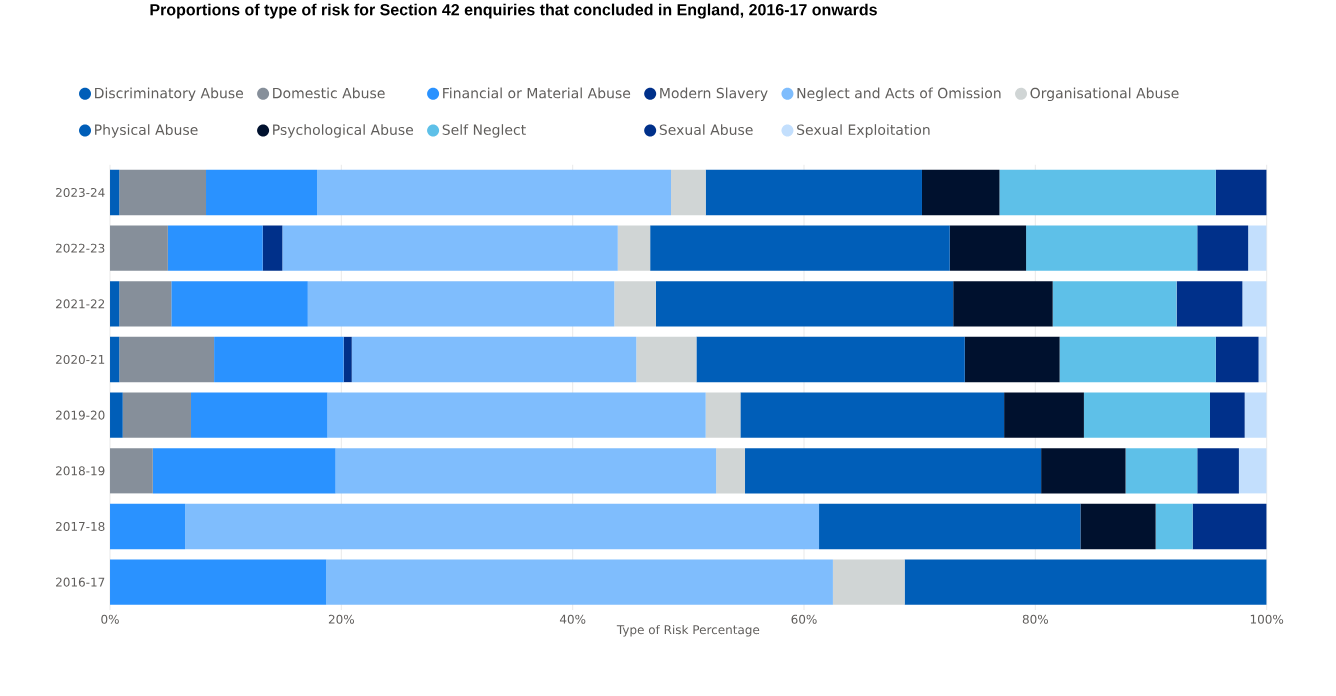 This screenshot has height=696, width=1336. I want to click on x-axis-title: Type of Risk Percentage, so click(688, 630).